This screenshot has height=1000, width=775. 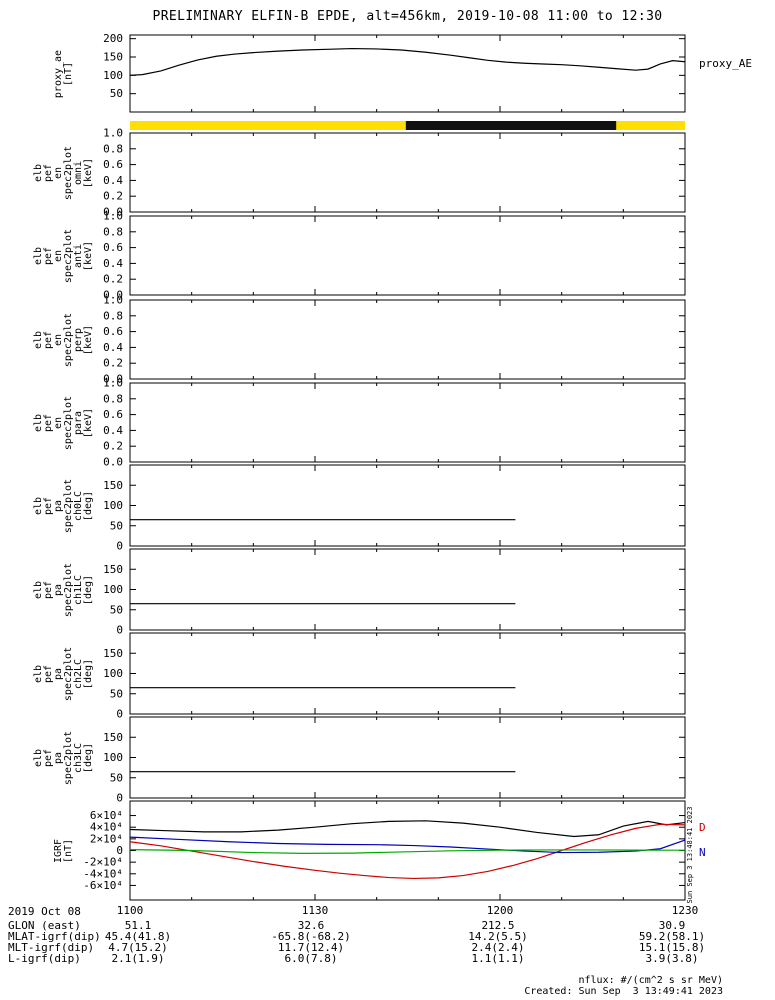 I want to click on y-tick-label: 200, so click(x=113, y=38).